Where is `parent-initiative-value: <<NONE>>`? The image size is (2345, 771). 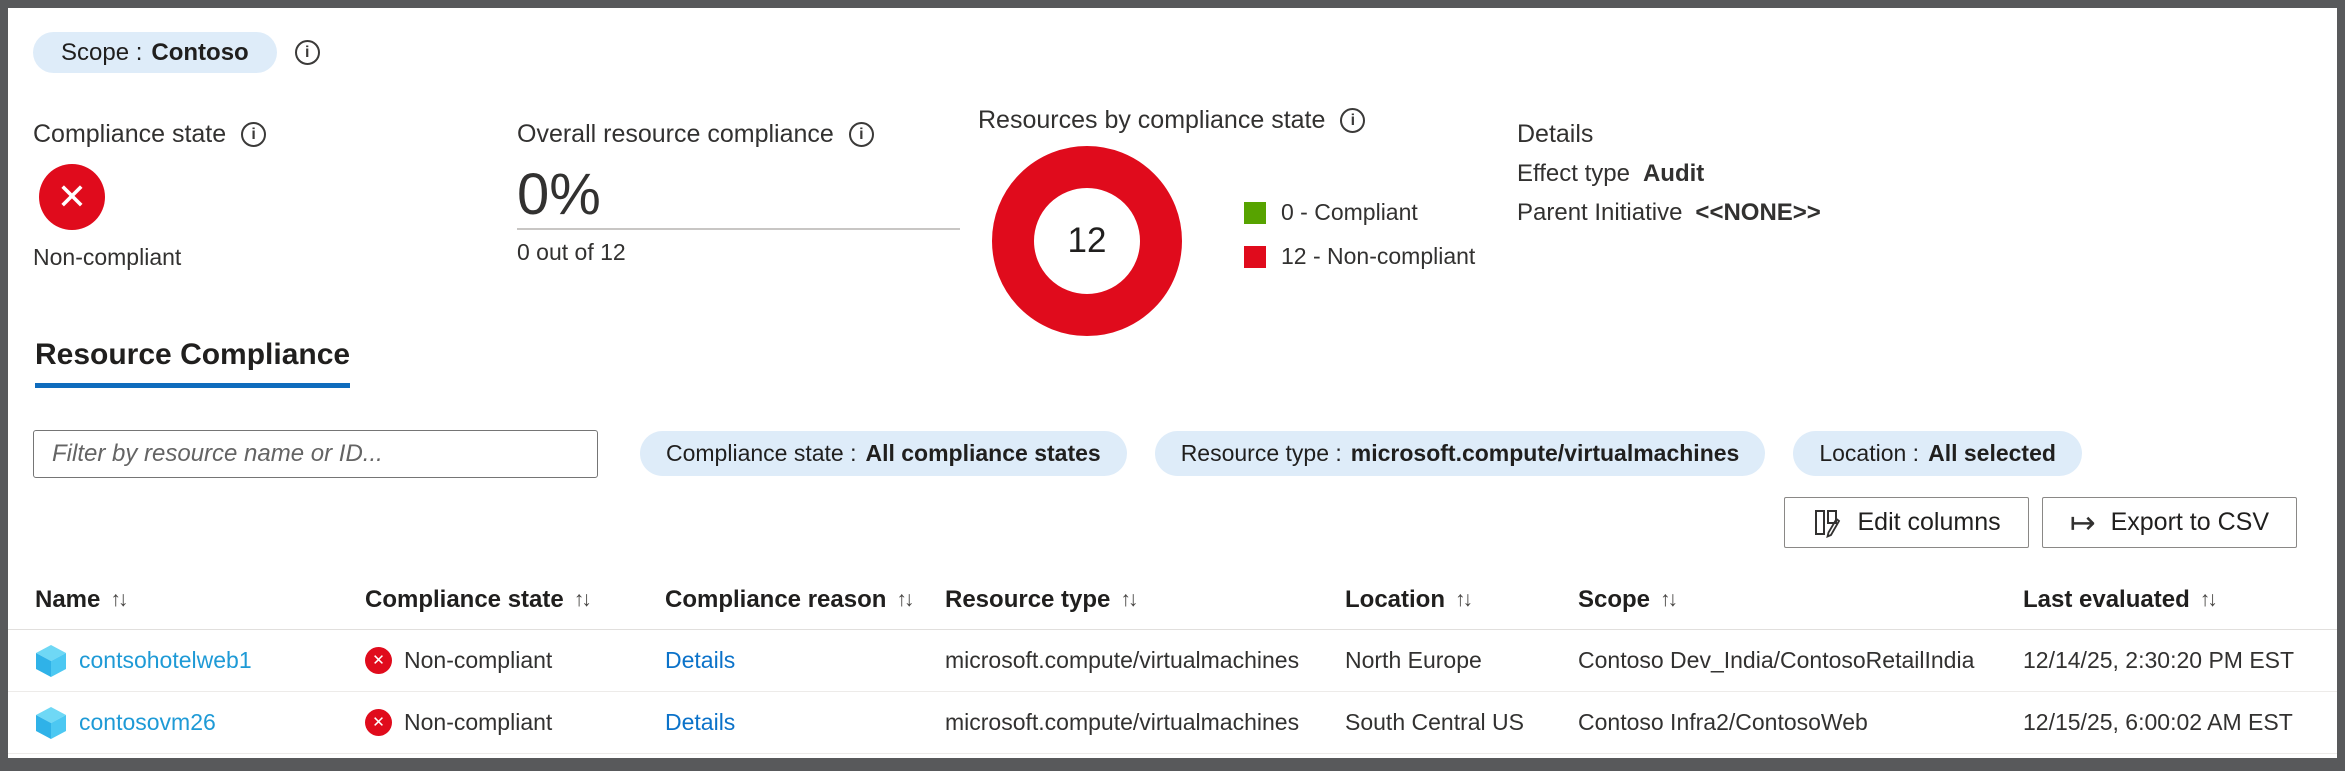
parent-initiative-value: <<NONE>> is located at coordinates (1758, 212).